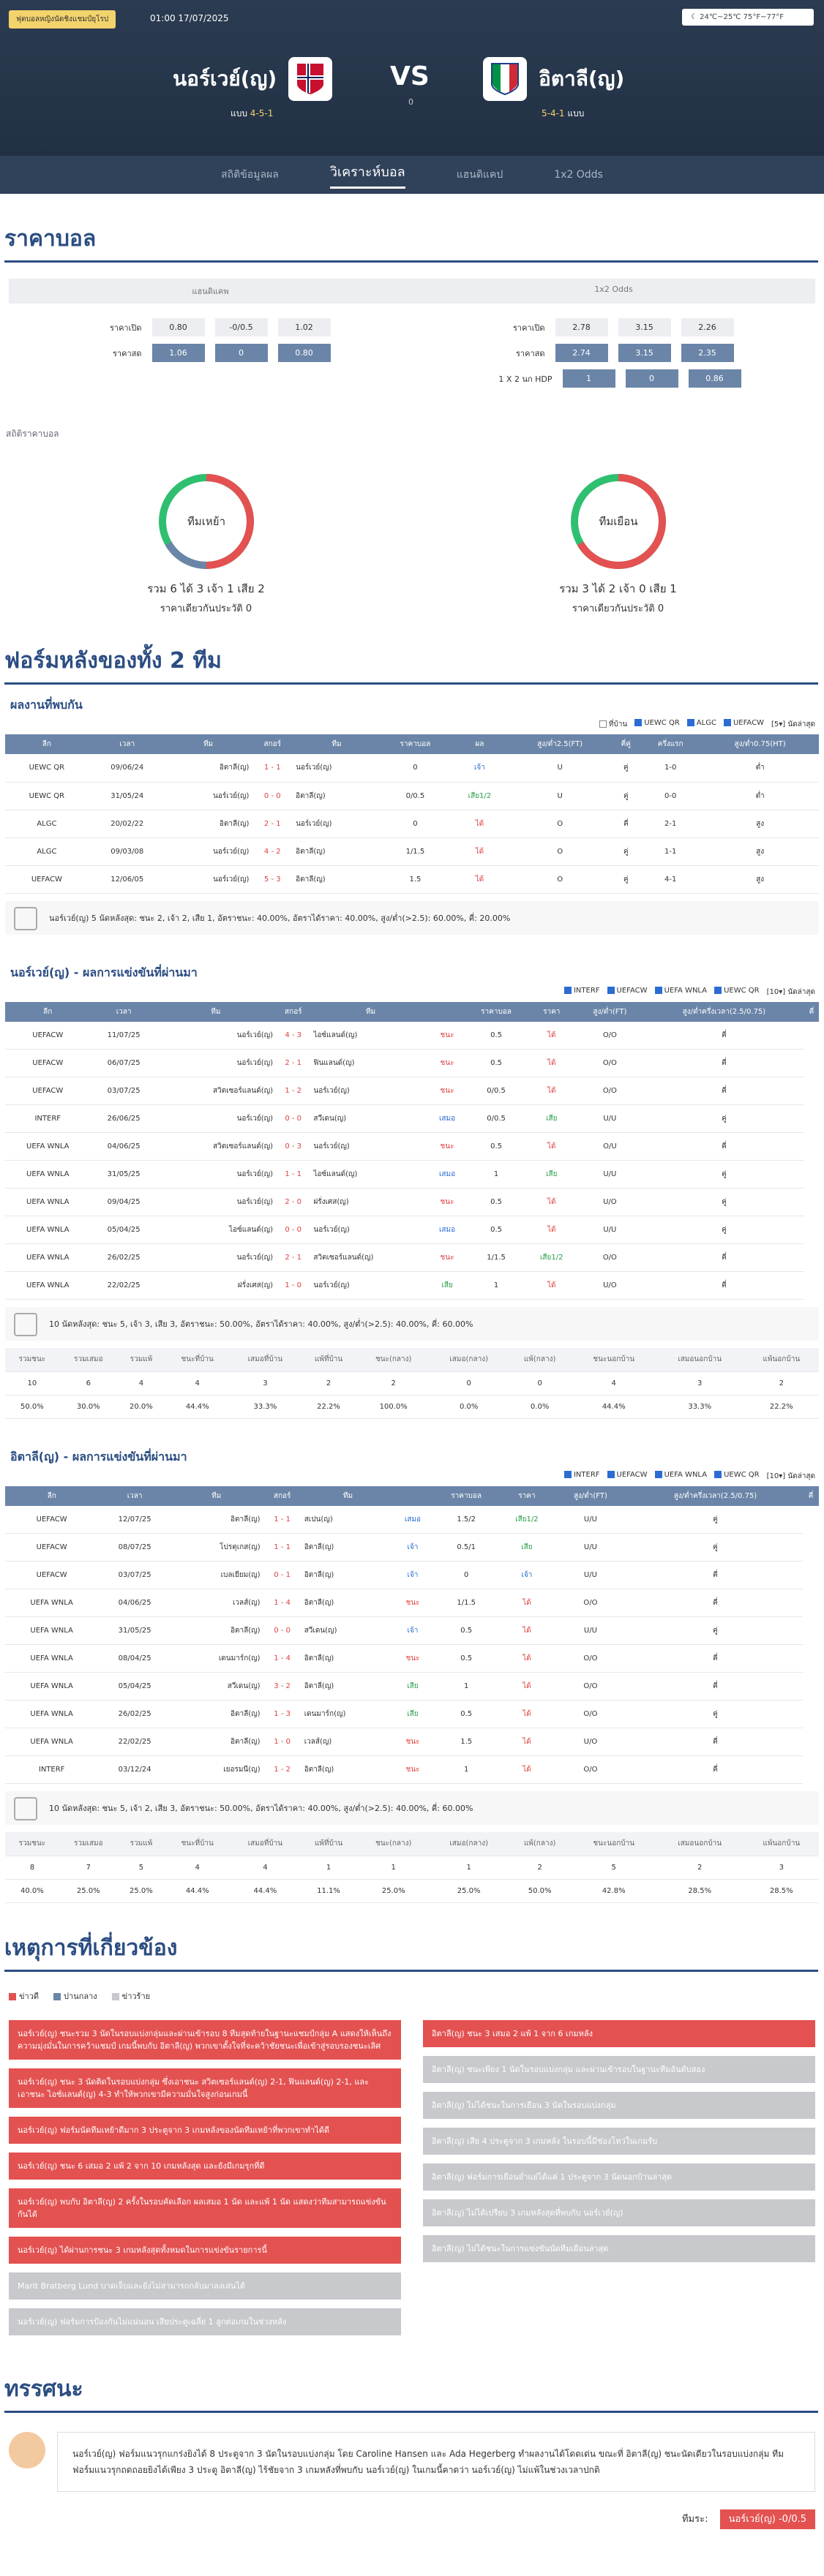 The width and height of the screenshot is (824, 2576). Describe the element at coordinates (62, 19) in the screenshot. I see `league-breadcrumb: ฟุตบอลหญิงนัดชิงแชมป์ยุโรป` at that location.